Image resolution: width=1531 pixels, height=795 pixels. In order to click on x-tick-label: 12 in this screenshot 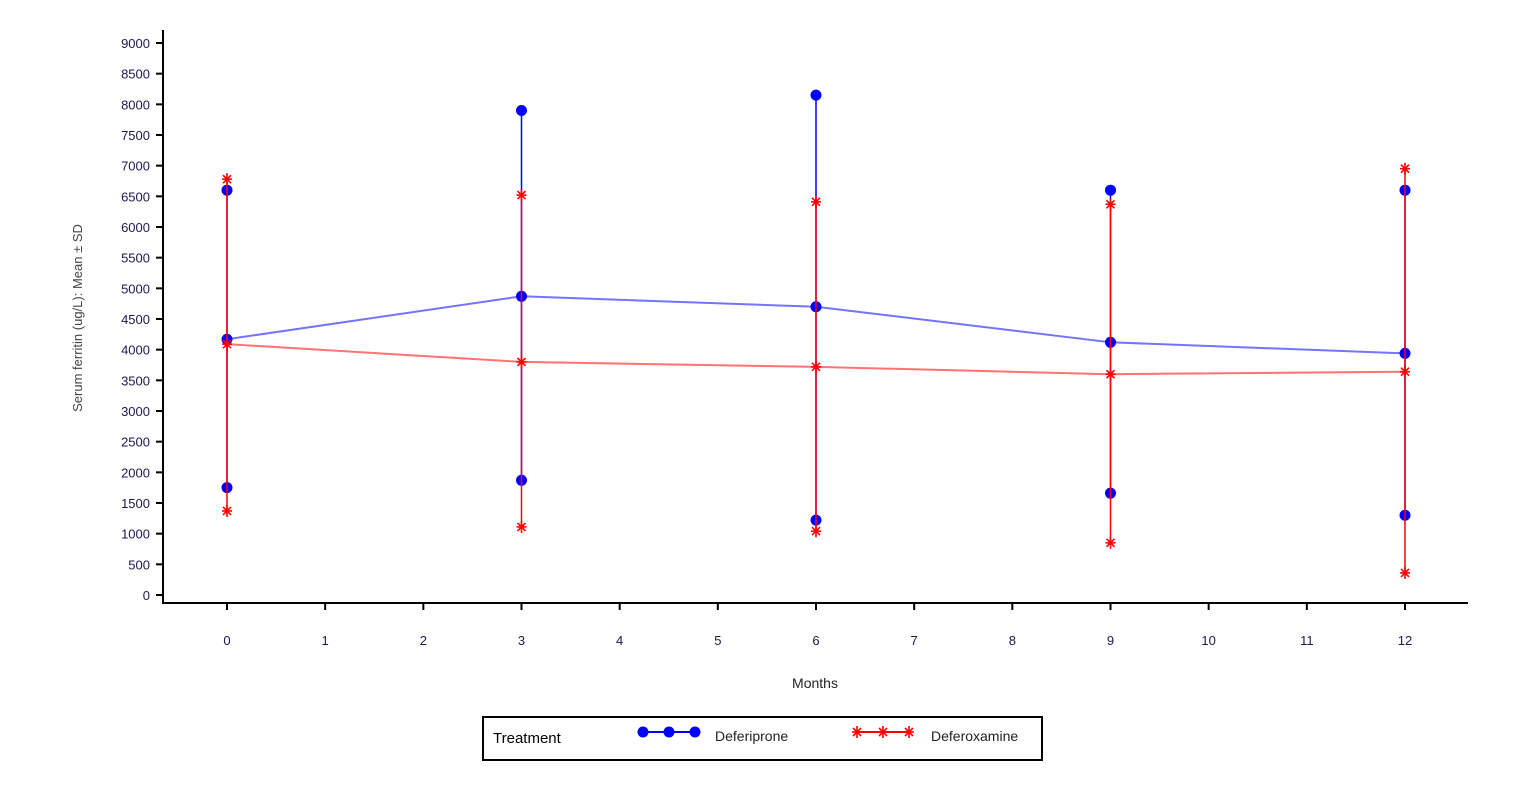, I will do `click(1405, 640)`.